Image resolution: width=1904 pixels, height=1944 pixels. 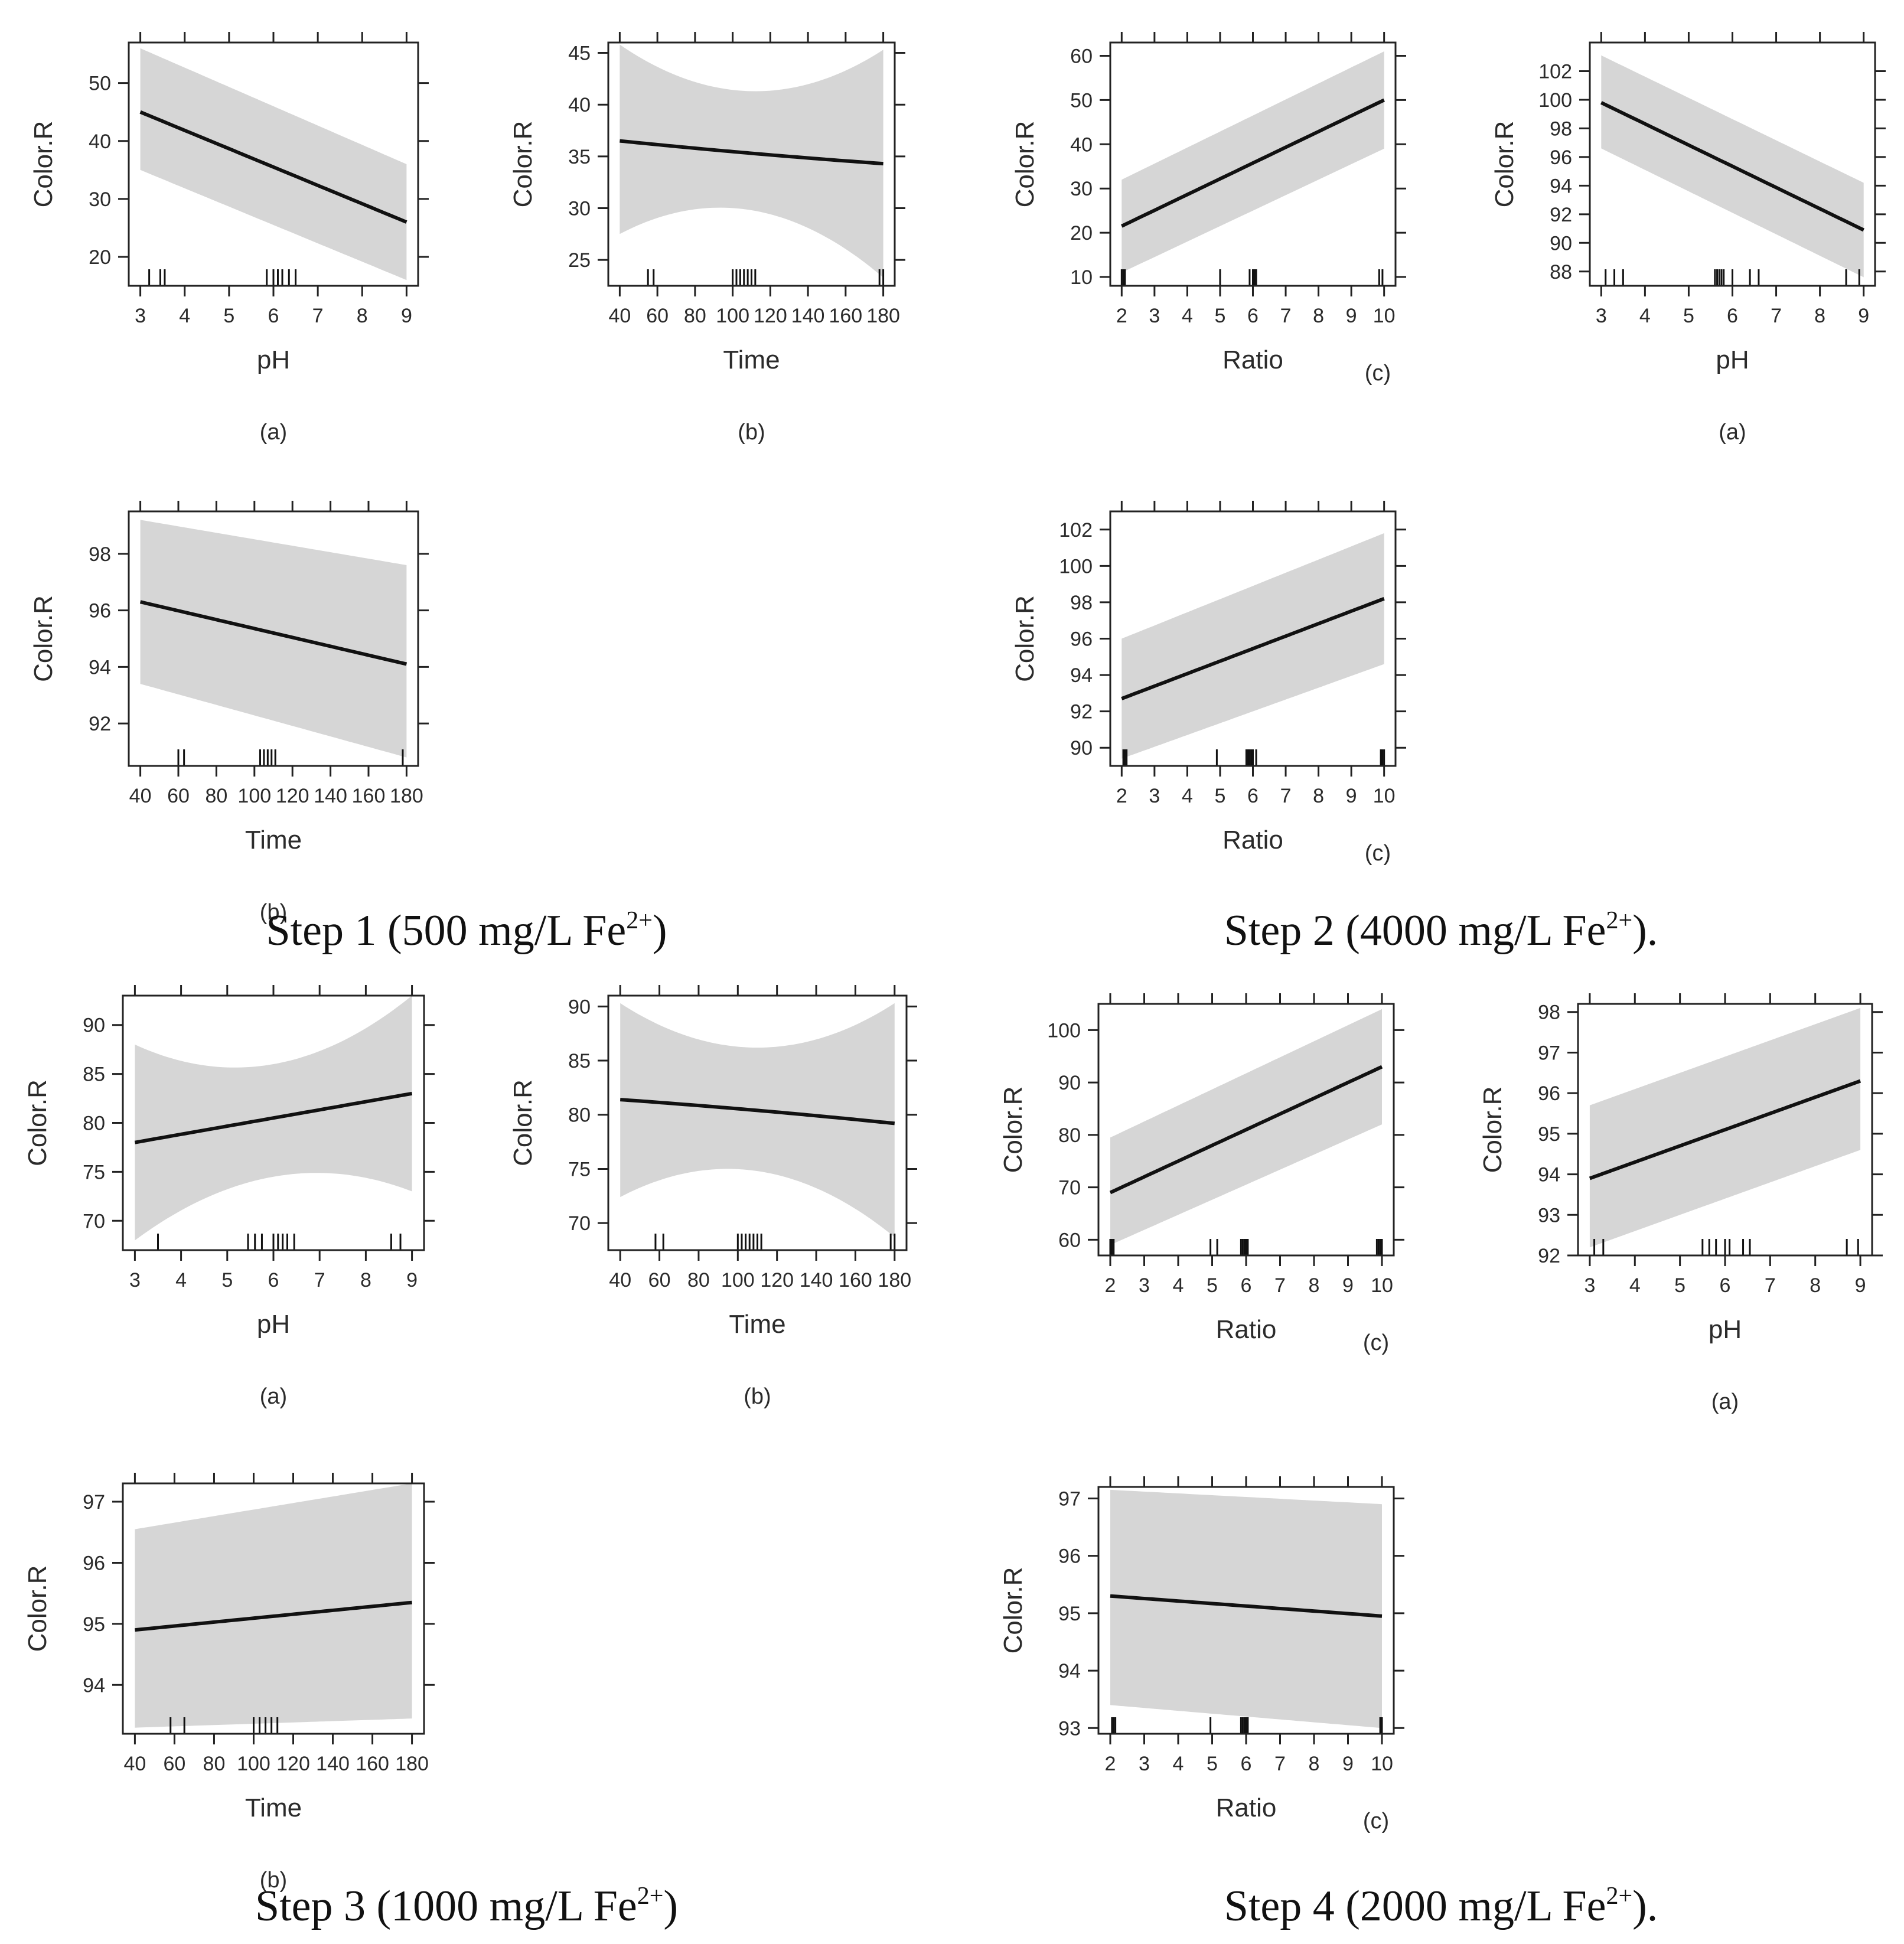 I want to click on y-tick-label: 20, so click(x=100, y=257).